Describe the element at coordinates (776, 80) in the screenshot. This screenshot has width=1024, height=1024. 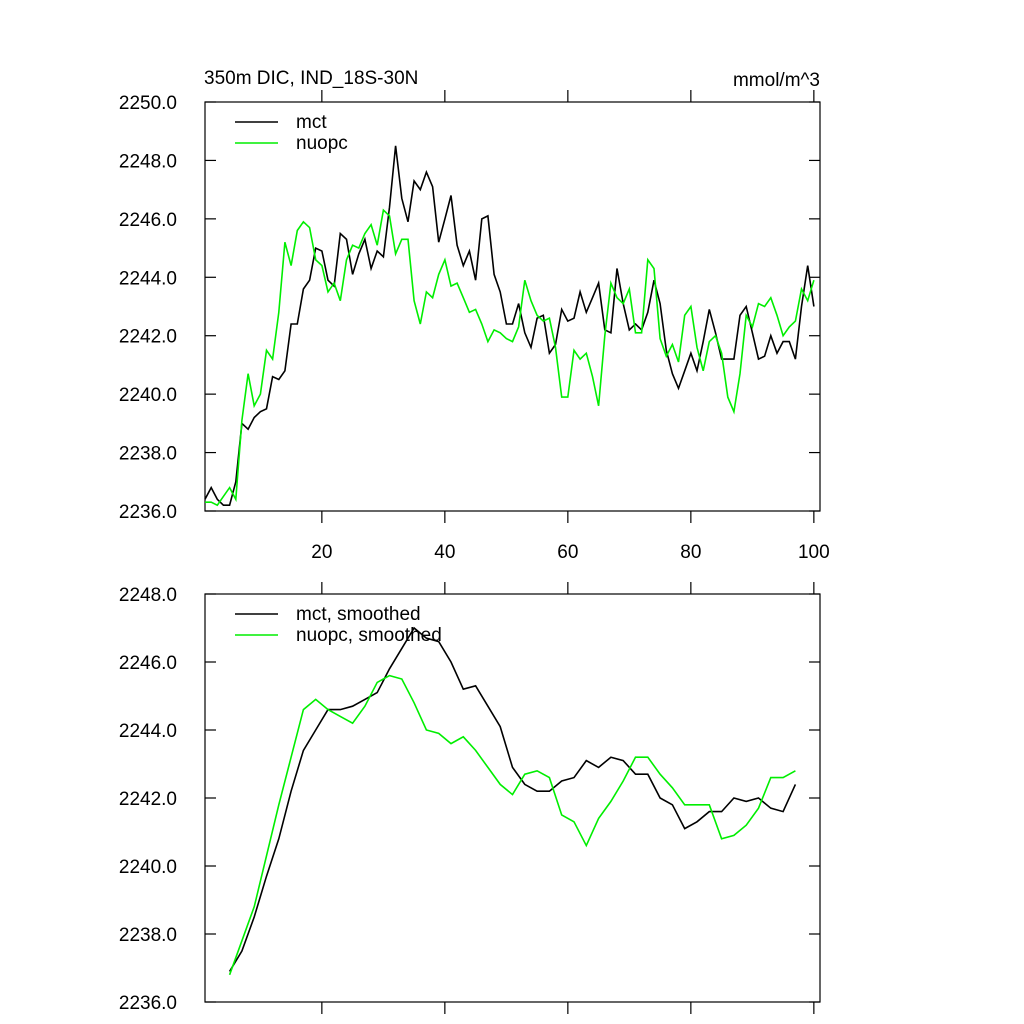
I see `units-label: mmol/m^3` at that location.